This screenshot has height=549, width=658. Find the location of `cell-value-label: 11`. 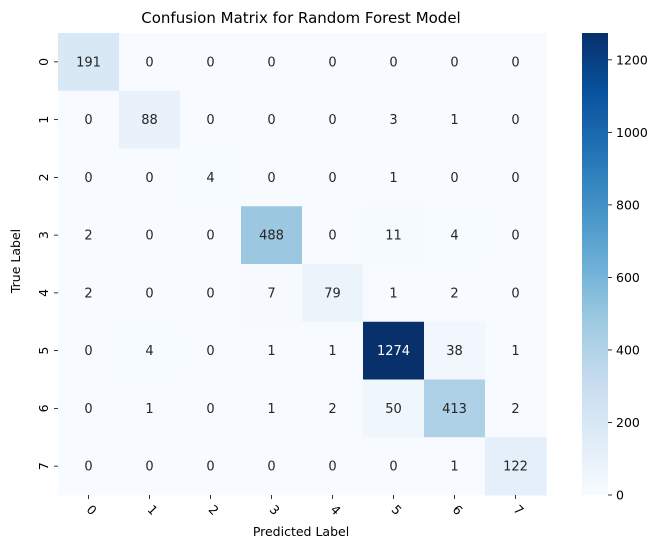

cell-value-label: 11 is located at coordinates (393, 236).